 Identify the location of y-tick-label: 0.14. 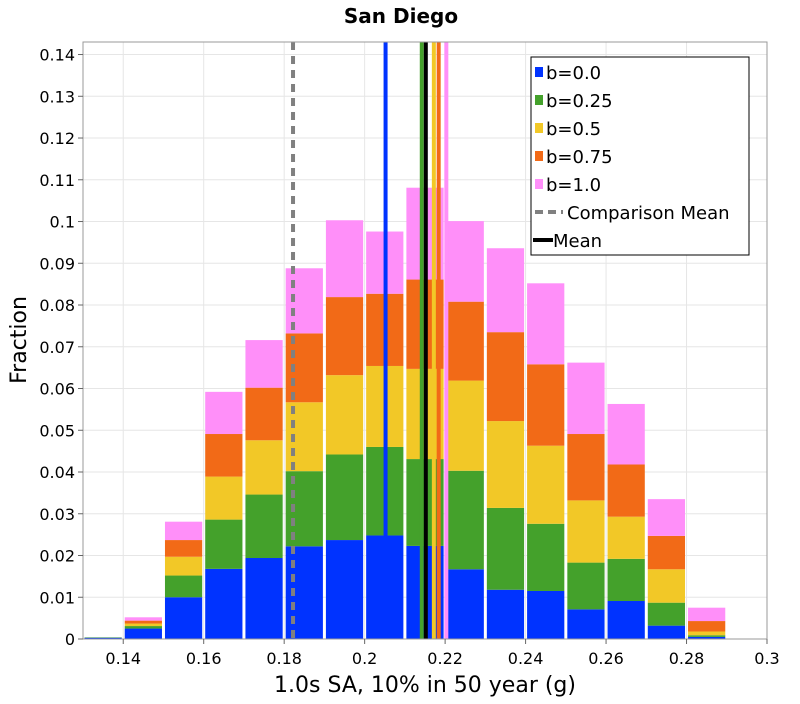
(57, 55).